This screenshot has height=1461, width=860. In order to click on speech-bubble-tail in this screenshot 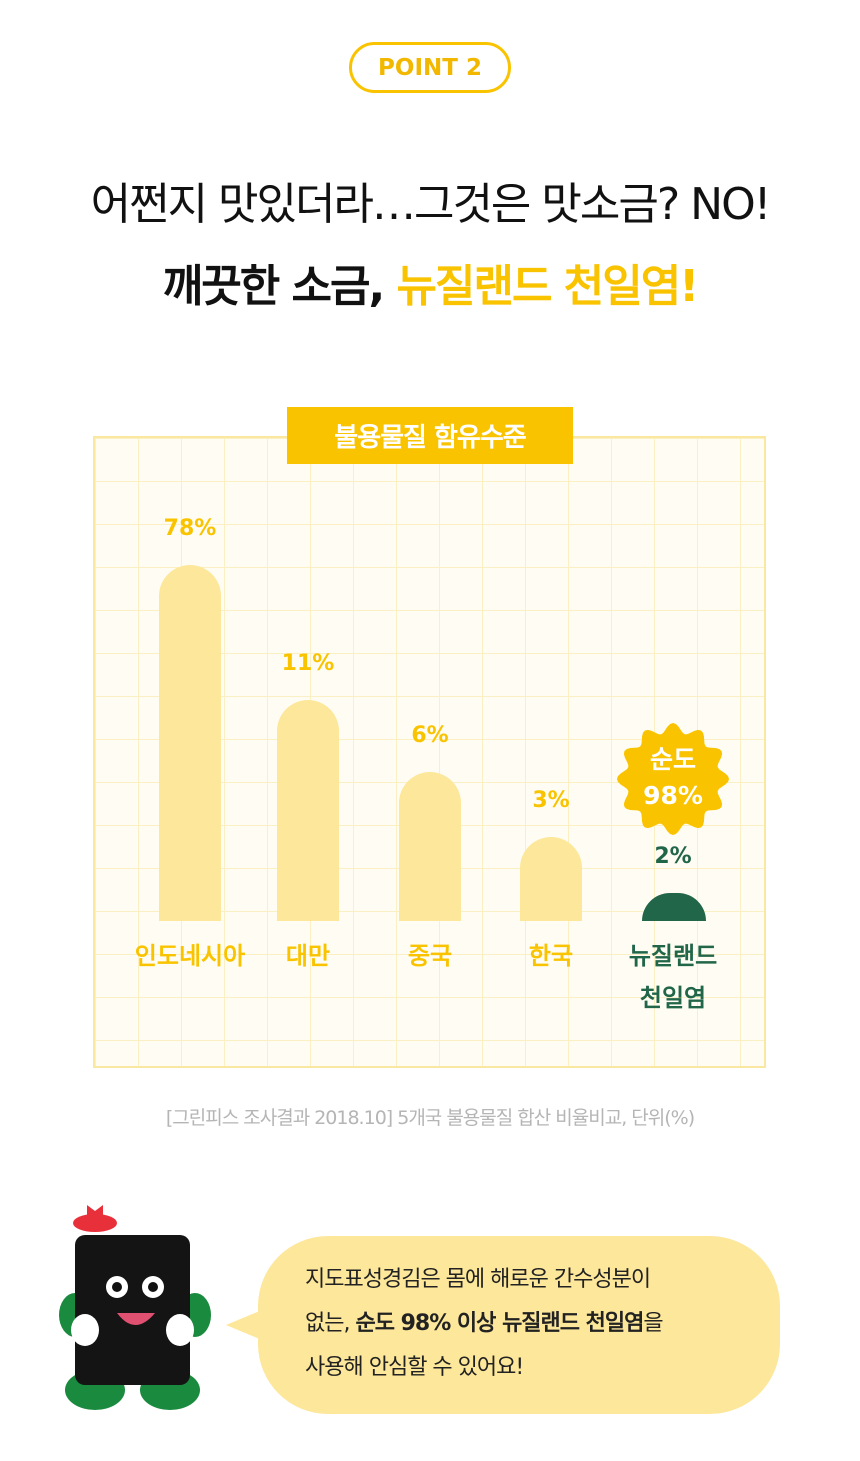, I will do `click(244, 1325)`.